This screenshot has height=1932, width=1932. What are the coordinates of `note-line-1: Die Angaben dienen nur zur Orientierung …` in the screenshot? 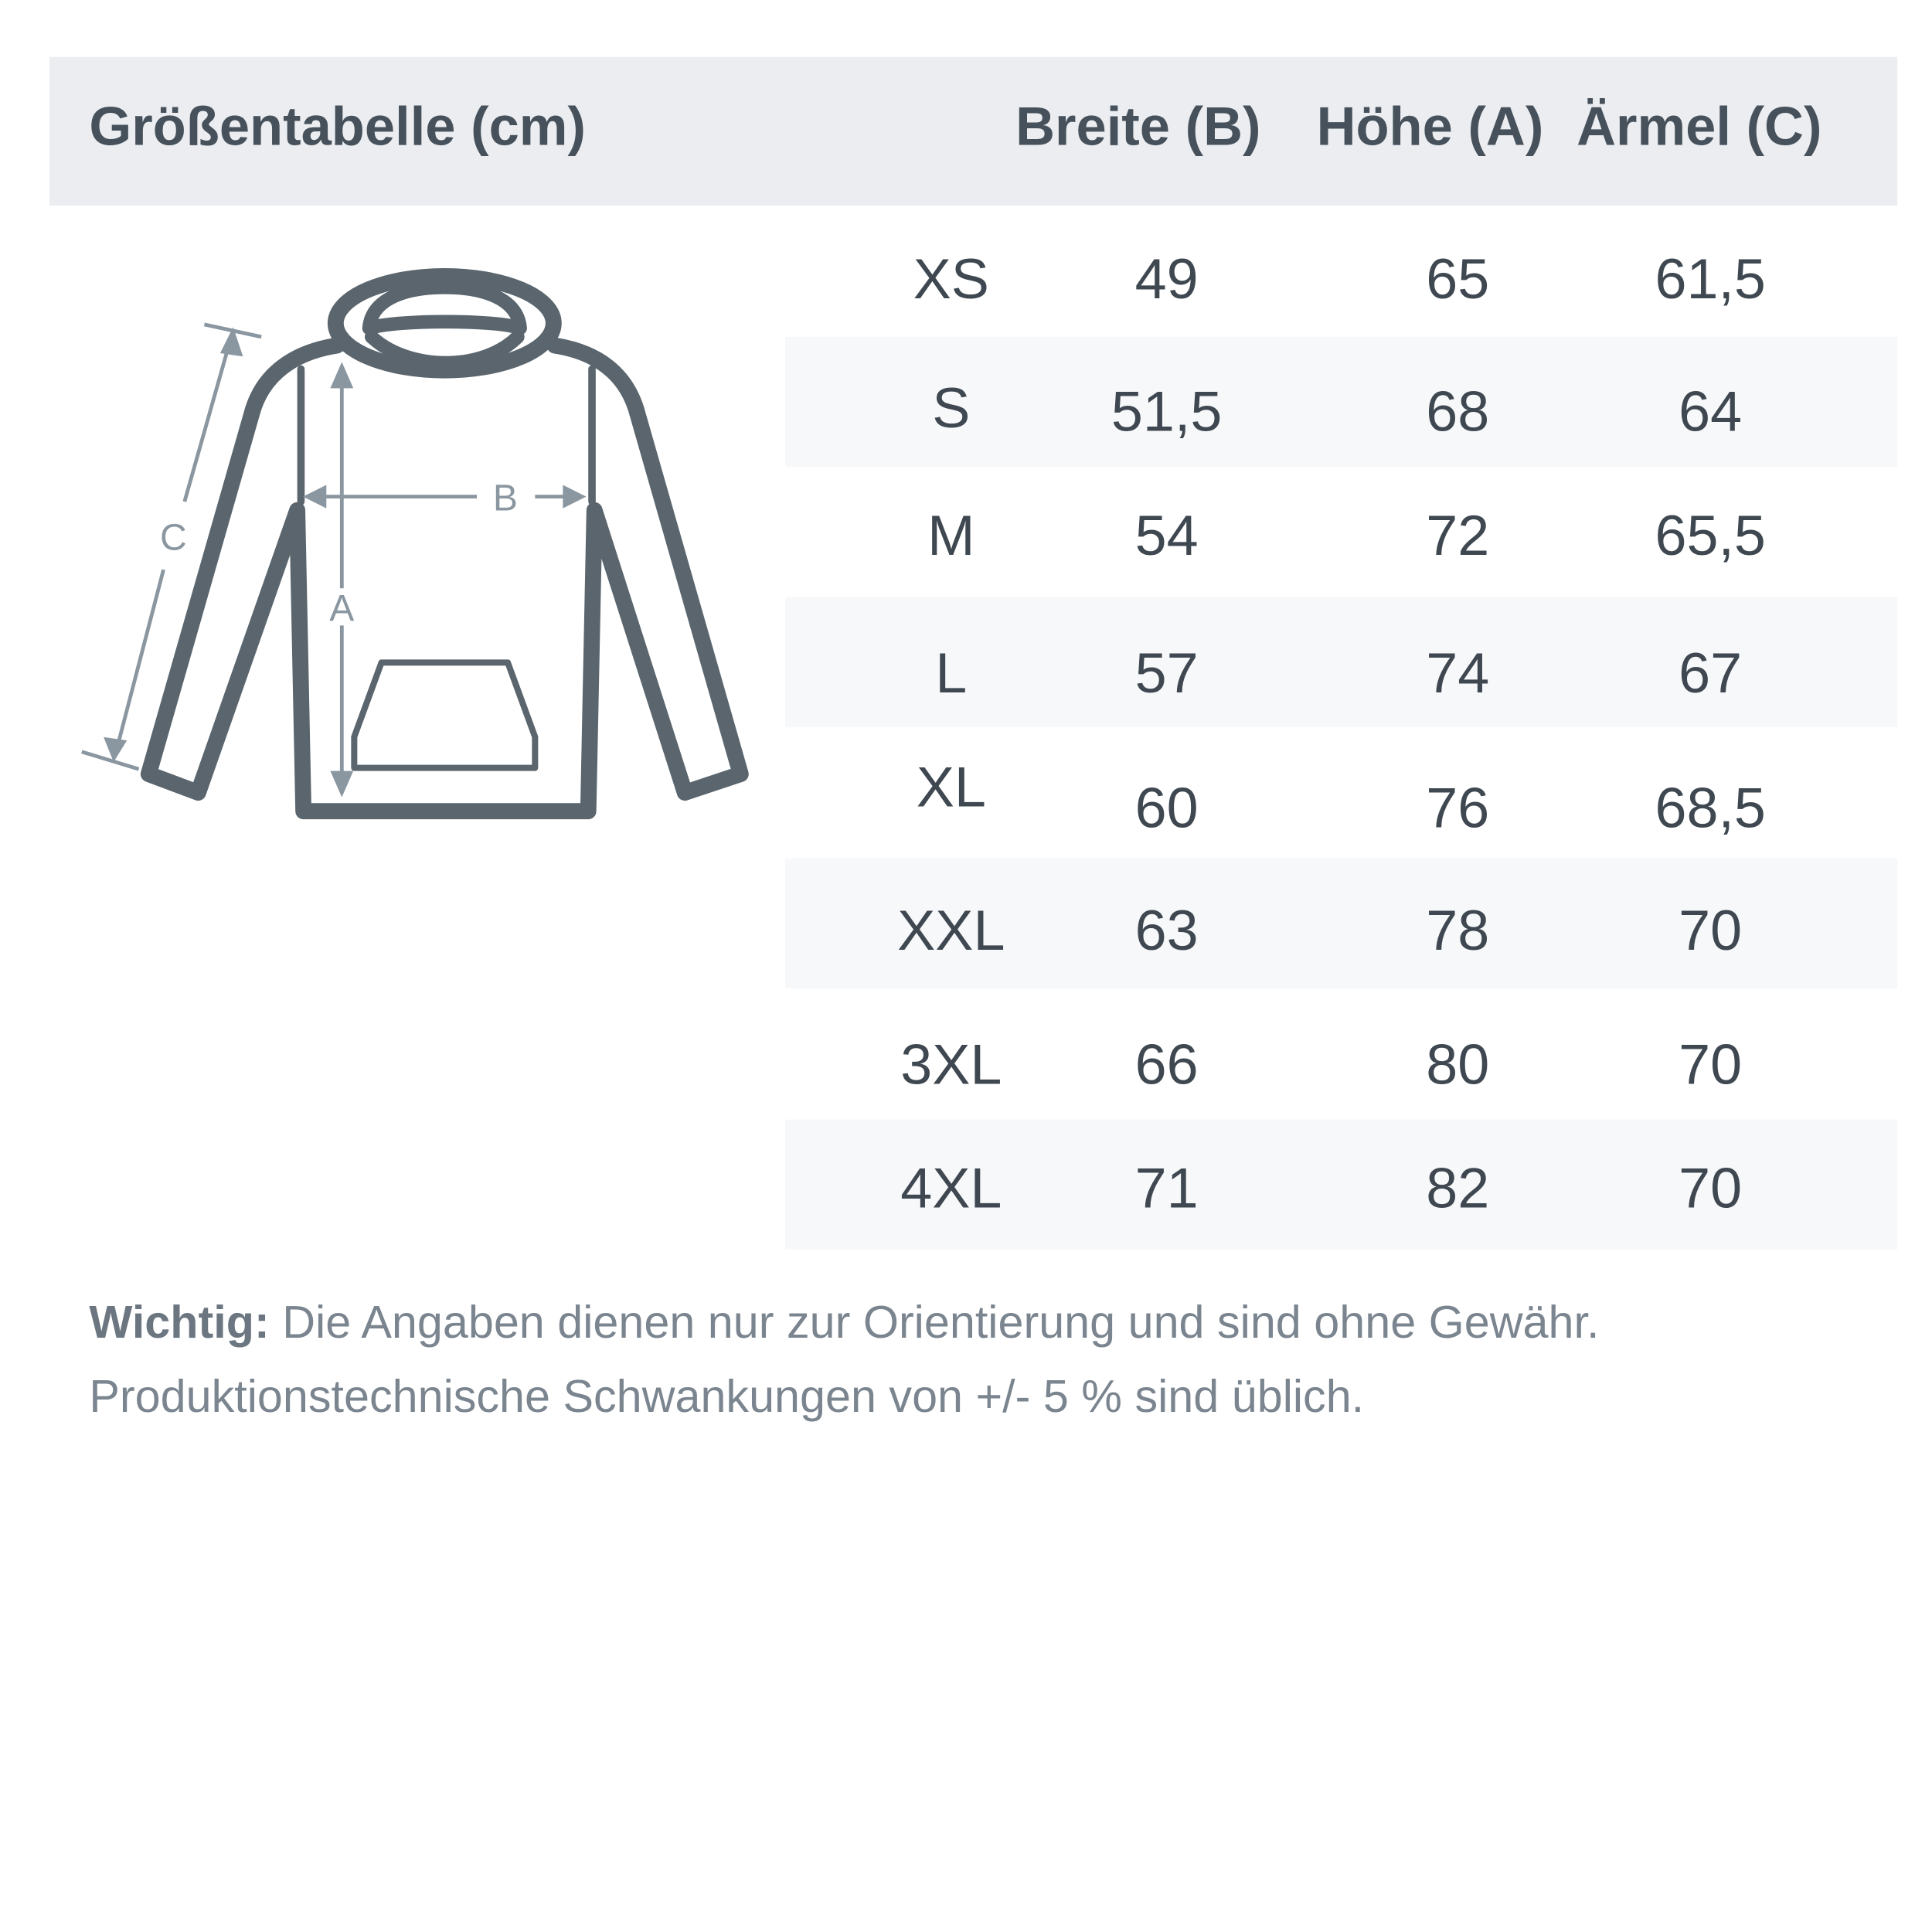 It's located at (941, 1322).